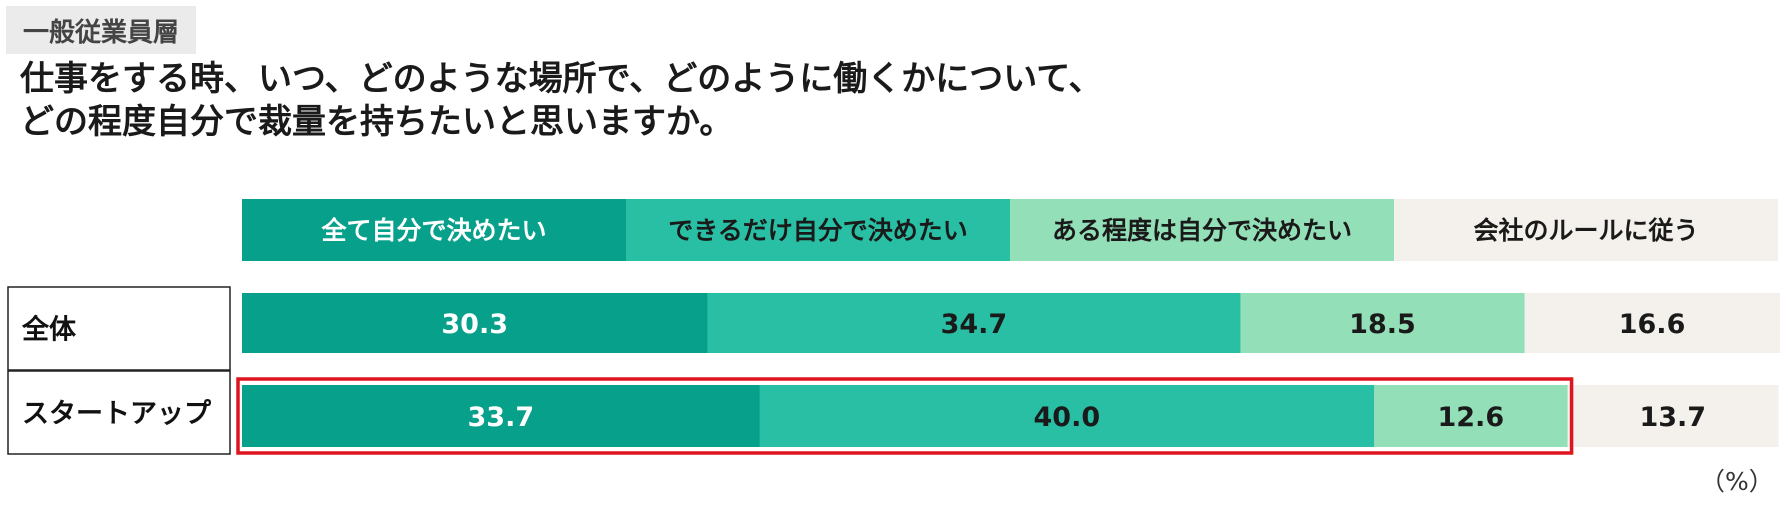 This screenshot has width=1788, height=508. I want to click on data-label-r2-s4: 13.7, so click(1672, 417).